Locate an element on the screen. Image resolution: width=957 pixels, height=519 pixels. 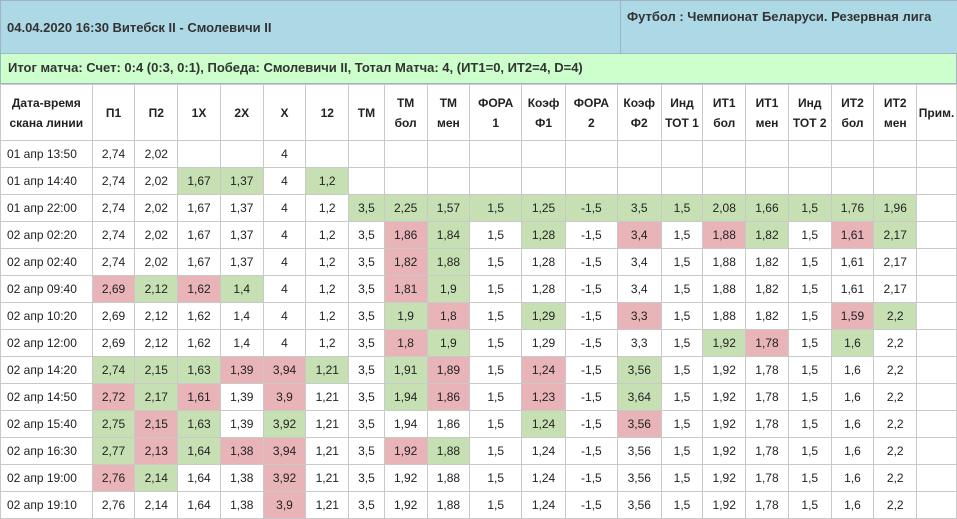
odds-cell: 1,4 is located at coordinates (241, 343).